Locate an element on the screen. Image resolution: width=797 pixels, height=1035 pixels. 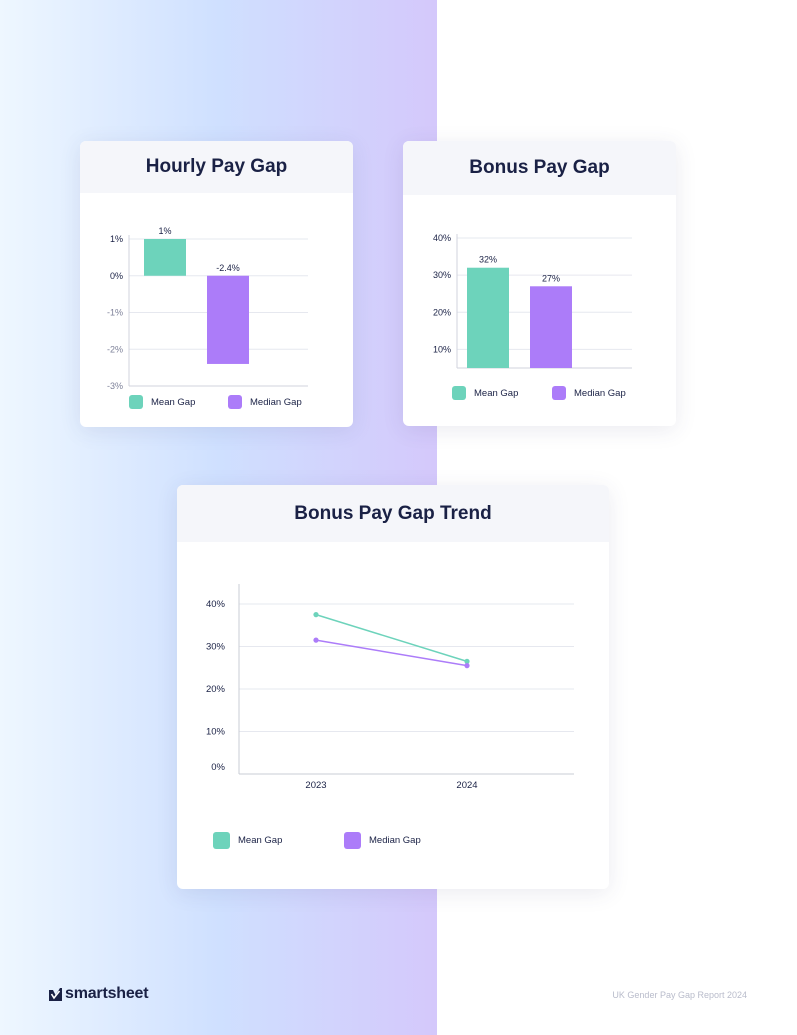
data-label: 27% is located at coordinates (551, 278).